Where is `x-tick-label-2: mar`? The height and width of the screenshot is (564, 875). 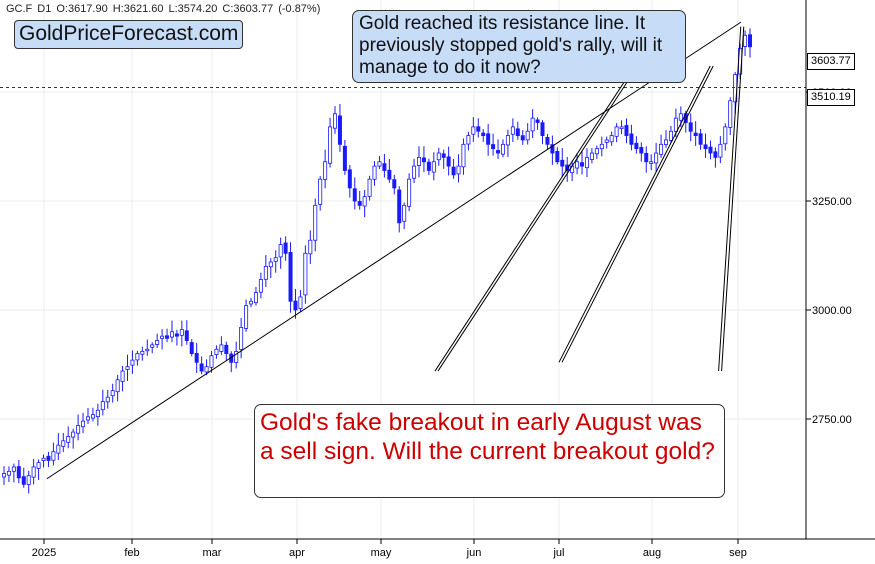 x-tick-label-2: mar is located at coordinates (212, 553).